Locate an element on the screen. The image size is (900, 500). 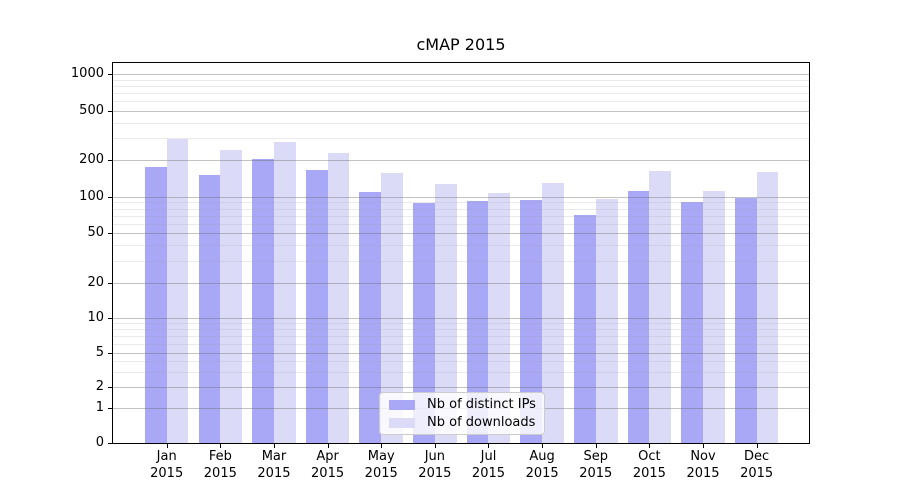
bar-downloads-nov is located at coordinates (714, 316).